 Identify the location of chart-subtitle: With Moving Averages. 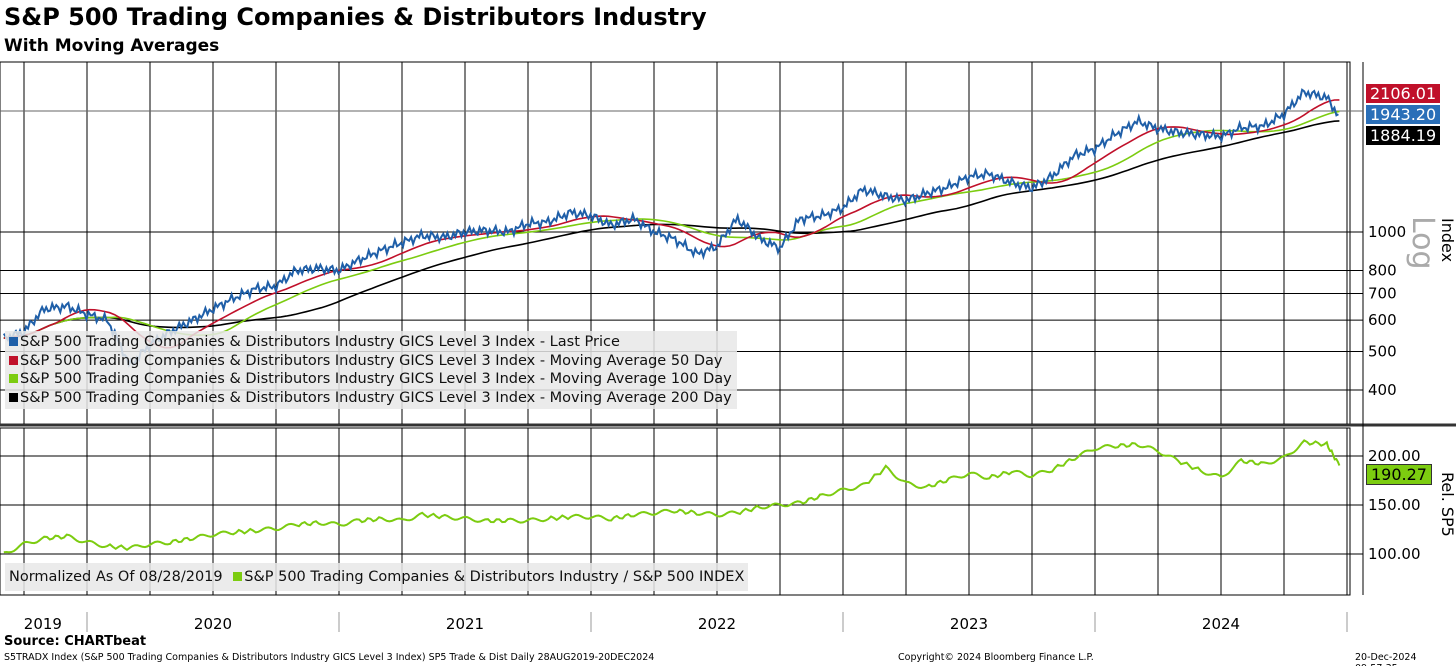
(112, 46).